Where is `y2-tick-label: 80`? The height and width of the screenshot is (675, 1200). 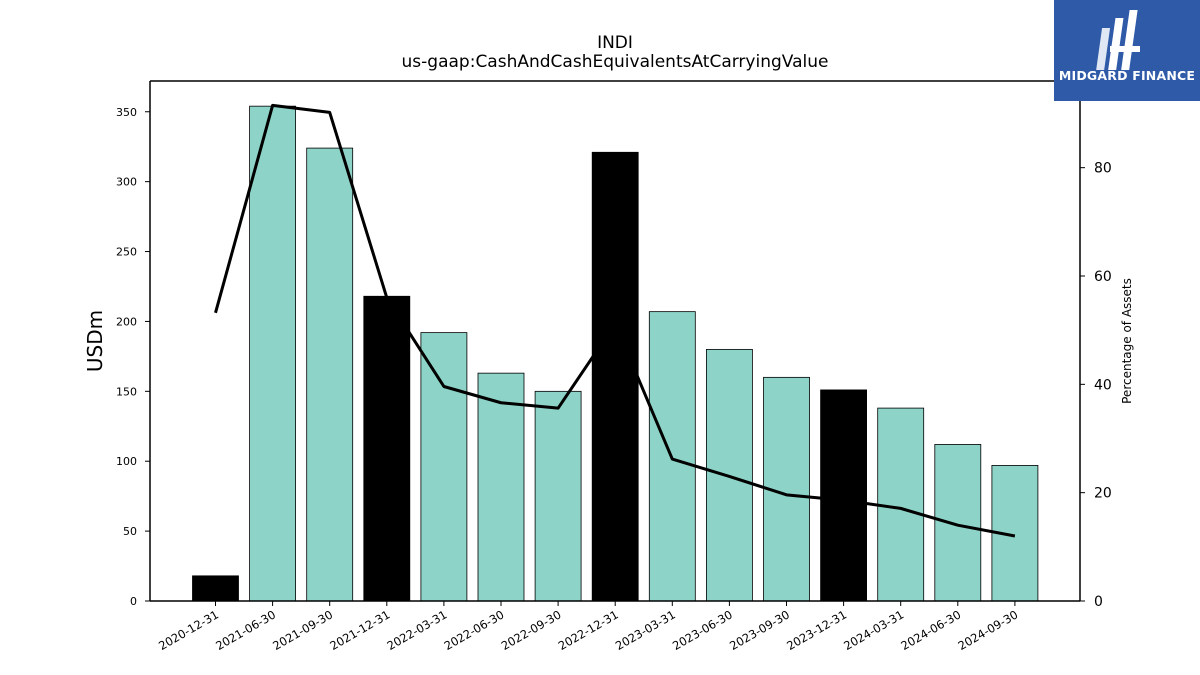 y2-tick-label: 80 is located at coordinates (1103, 169).